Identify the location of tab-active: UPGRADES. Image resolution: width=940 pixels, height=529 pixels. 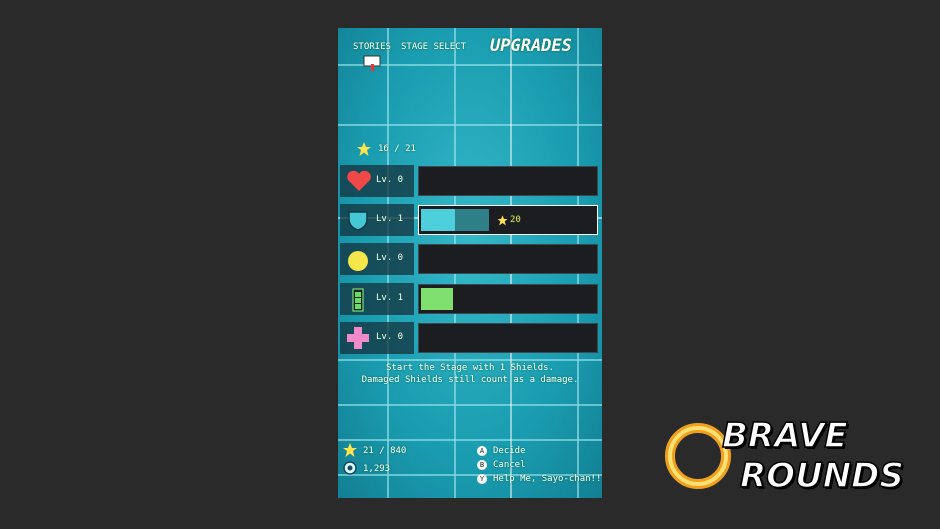
(531, 46).